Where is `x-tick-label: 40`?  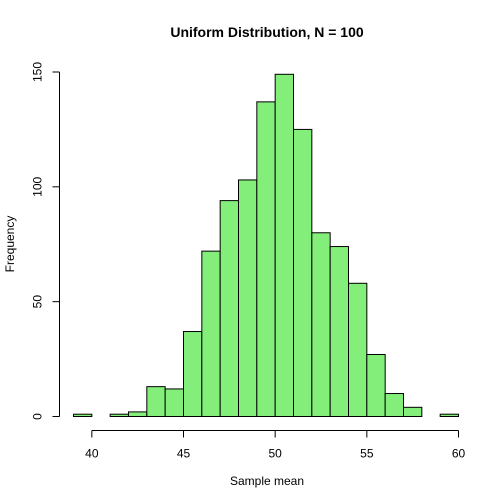 x-tick-label: 40 is located at coordinates (92, 454).